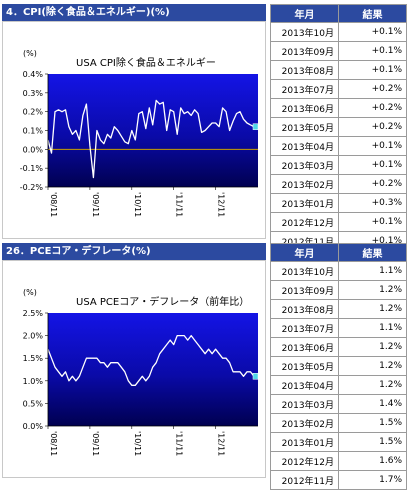 This screenshot has height=490, width=408. What do you see at coordinates (33, 93) in the screenshot?
I see `y-tick-label: 0.3%` at bounding box center [33, 93].